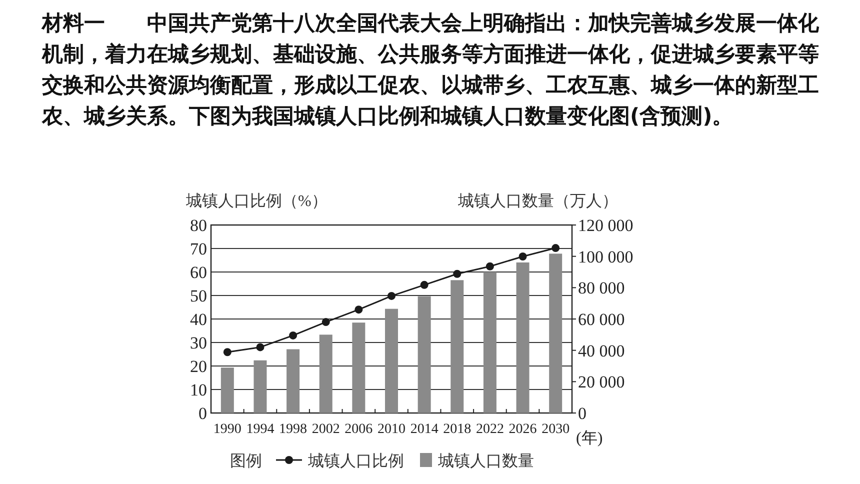 This screenshot has width=860, height=484. Describe the element at coordinates (556, 429) in the screenshot. I see `x-tick-label: 2030` at that location.